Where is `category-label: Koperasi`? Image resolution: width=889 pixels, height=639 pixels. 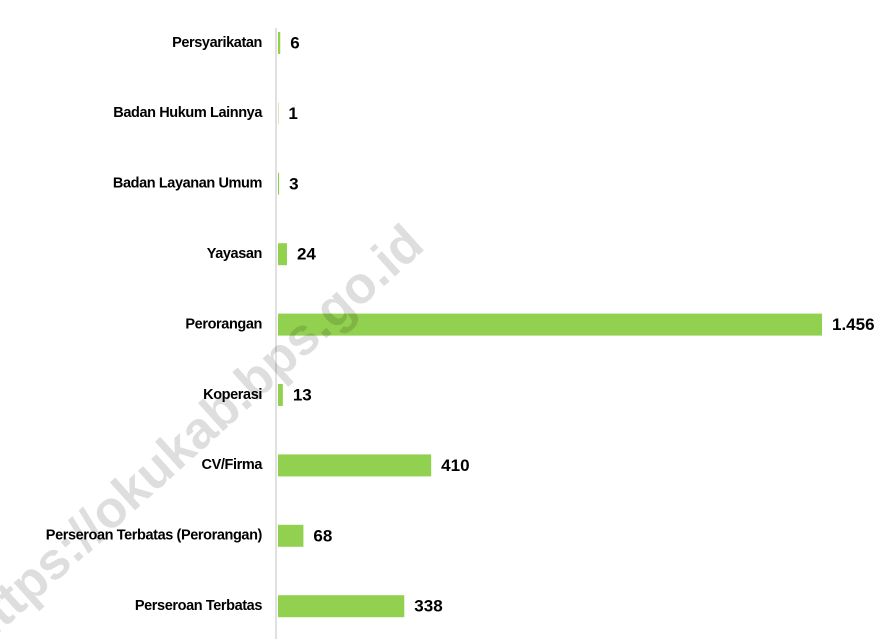
category-label: Koperasi is located at coordinates (232, 395).